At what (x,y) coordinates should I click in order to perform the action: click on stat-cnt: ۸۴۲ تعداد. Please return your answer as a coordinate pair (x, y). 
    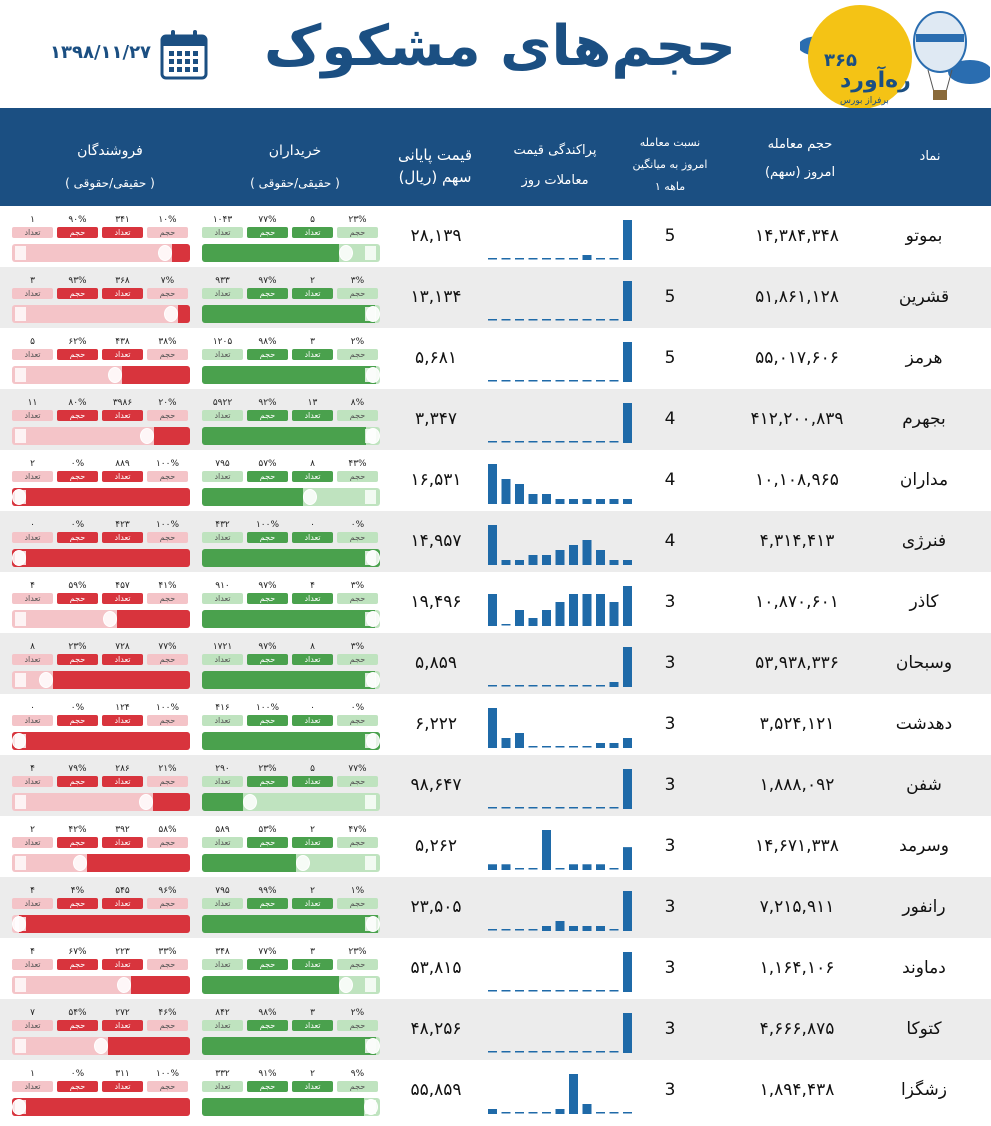
    Looking at the image, I should click on (222, 1020).